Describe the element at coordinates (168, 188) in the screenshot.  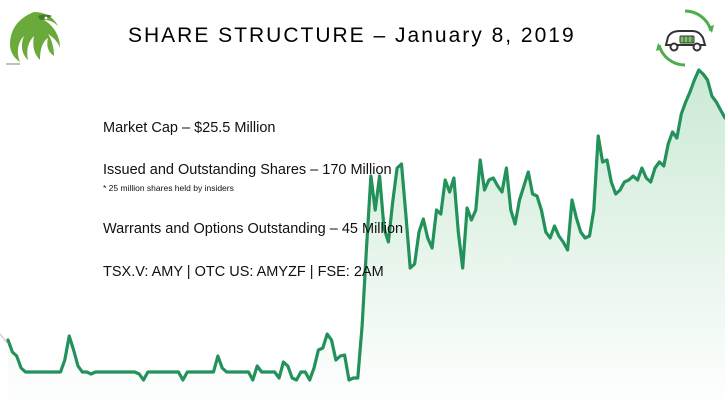
I see `insider-note: * 25 million shares held by insiders` at that location.